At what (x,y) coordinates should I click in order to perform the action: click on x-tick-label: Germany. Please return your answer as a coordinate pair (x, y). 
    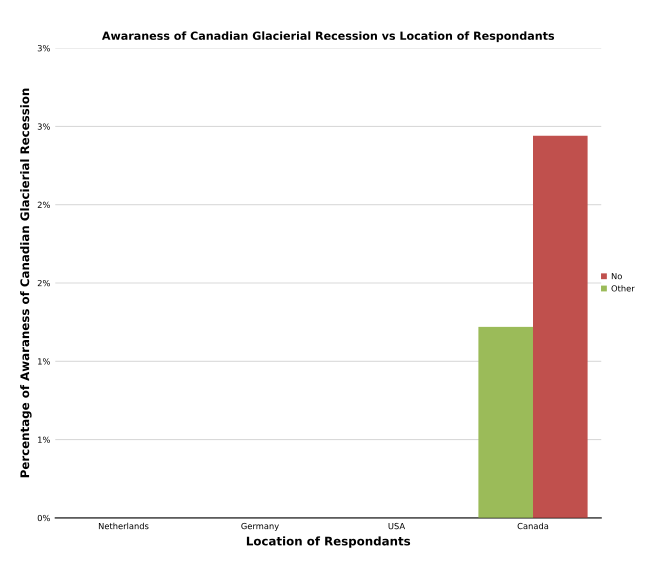
    Looking at the image, I should click on (260, 526).